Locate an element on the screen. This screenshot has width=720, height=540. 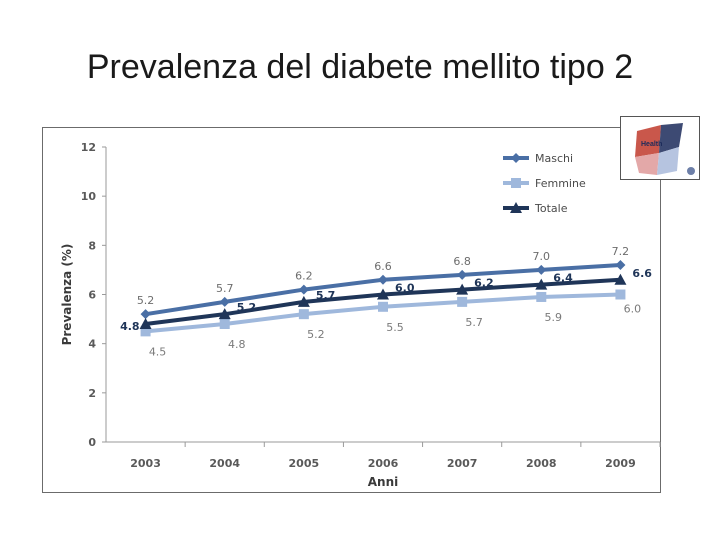
data-label-femmine: 5.9 is located at coordinates (554, 317).